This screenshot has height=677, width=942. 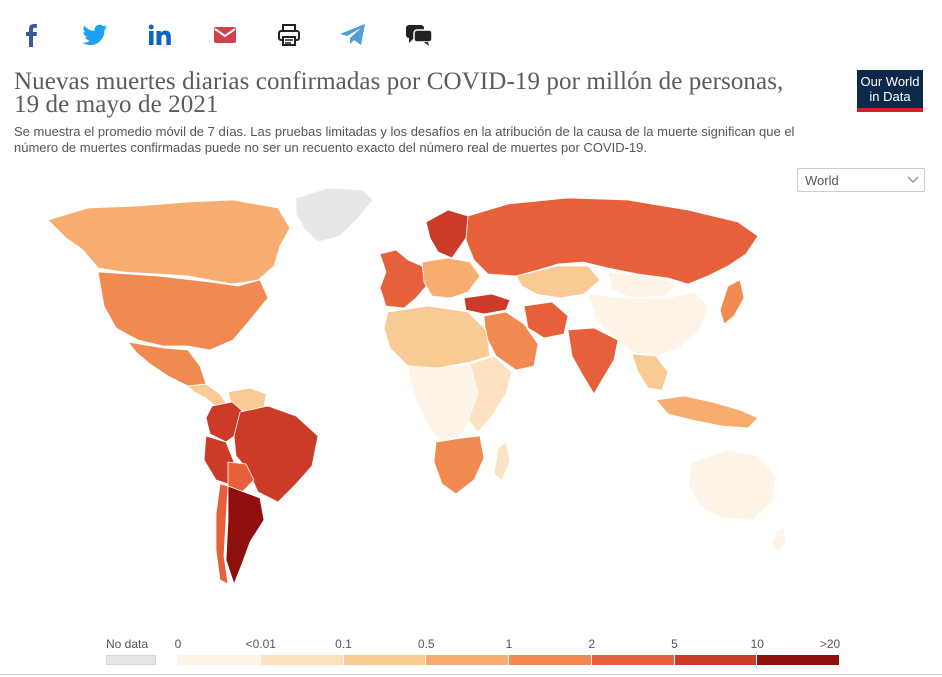 What do you see at coordinates (612, 241) in the screenshot?
I see `region-russia` at bounding box center [612, 241].